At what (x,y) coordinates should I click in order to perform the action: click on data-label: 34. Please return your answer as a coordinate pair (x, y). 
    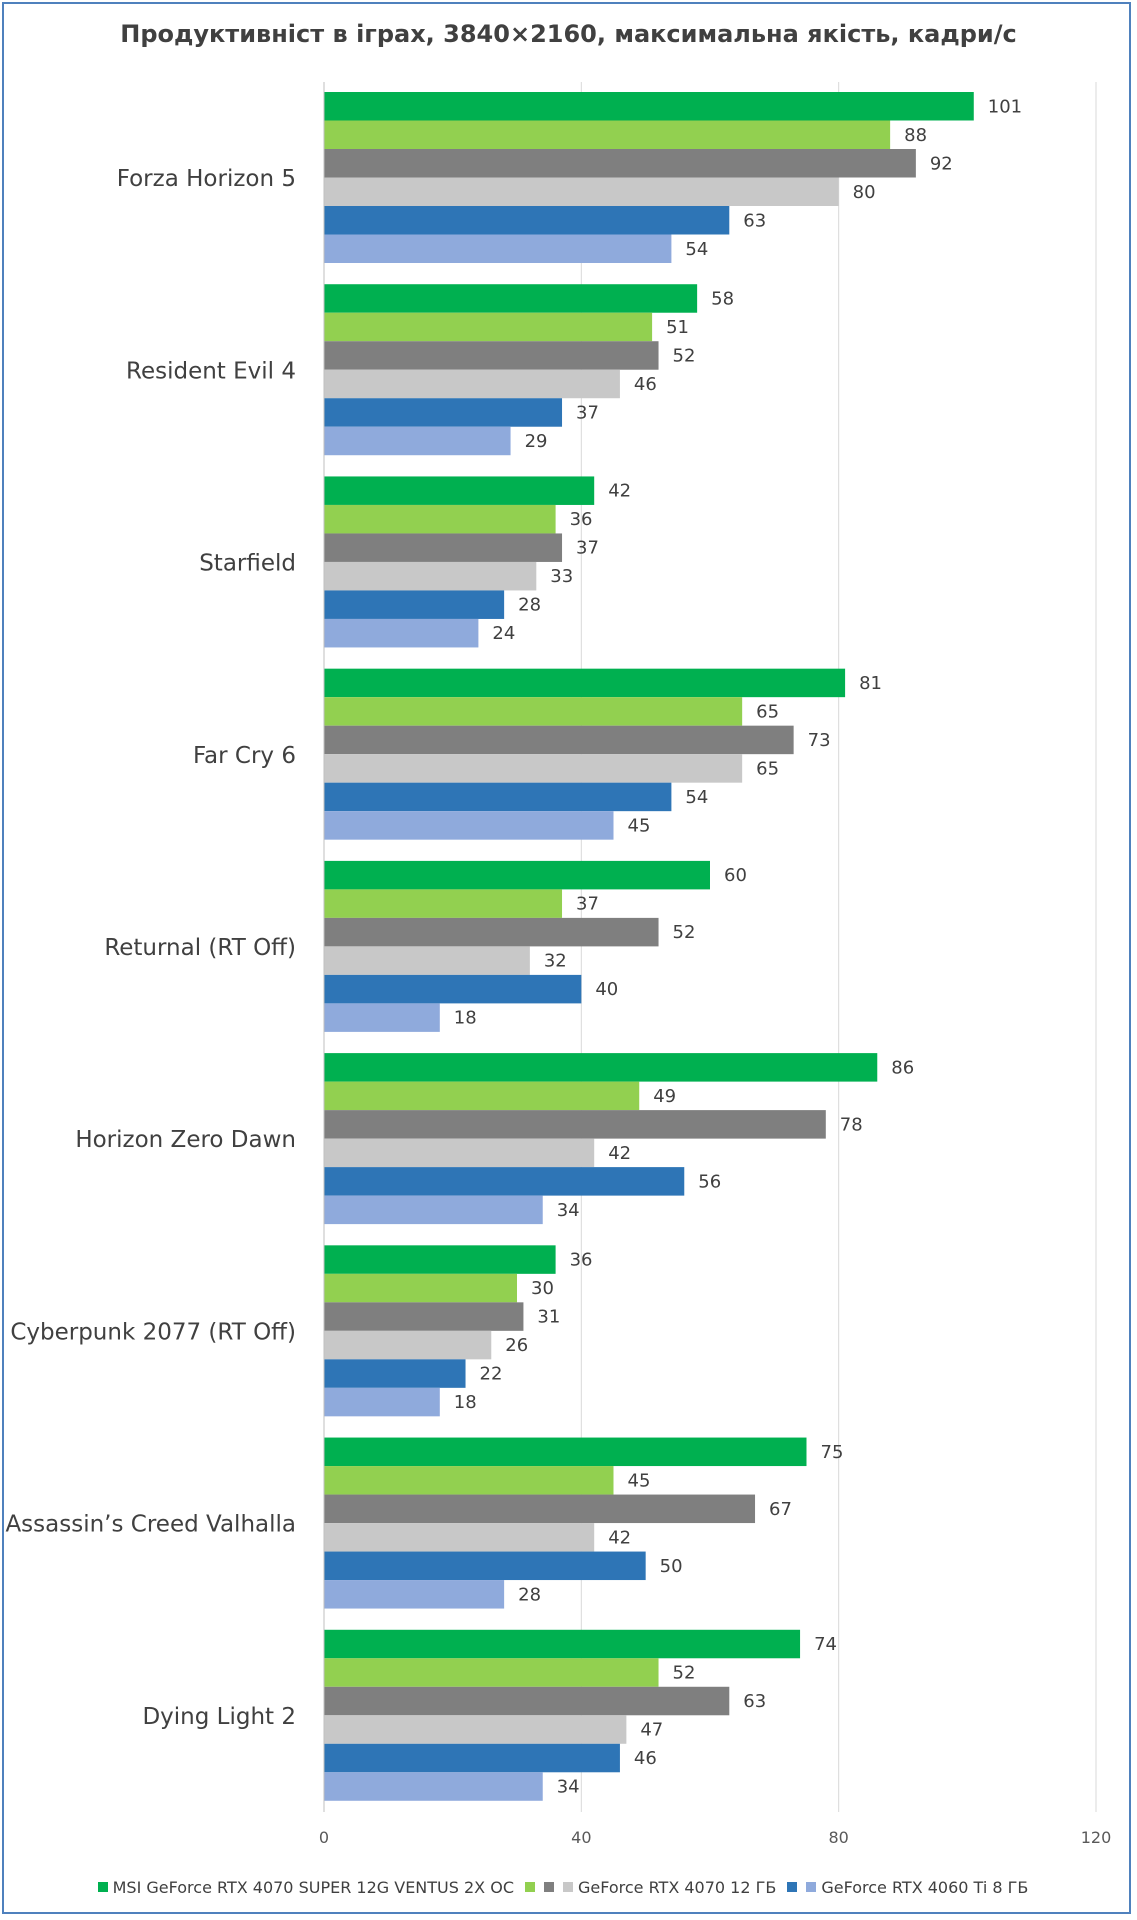
    Looking at the image, I should click on (568, 1210).